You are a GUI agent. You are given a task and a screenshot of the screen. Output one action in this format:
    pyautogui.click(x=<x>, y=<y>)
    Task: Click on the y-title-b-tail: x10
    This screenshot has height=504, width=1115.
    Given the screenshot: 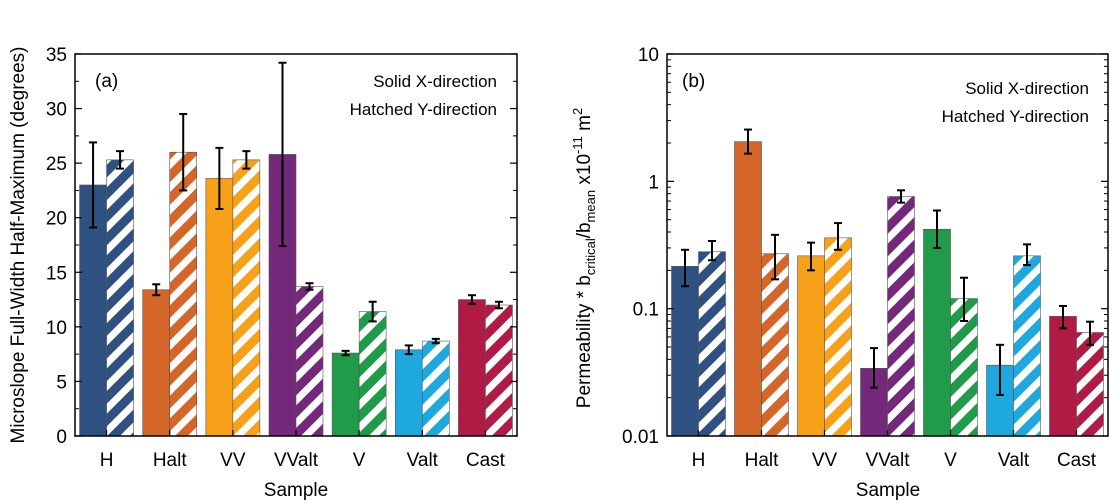 What is the action you would take?
    pyautogui.click(x=584, y=172)
    